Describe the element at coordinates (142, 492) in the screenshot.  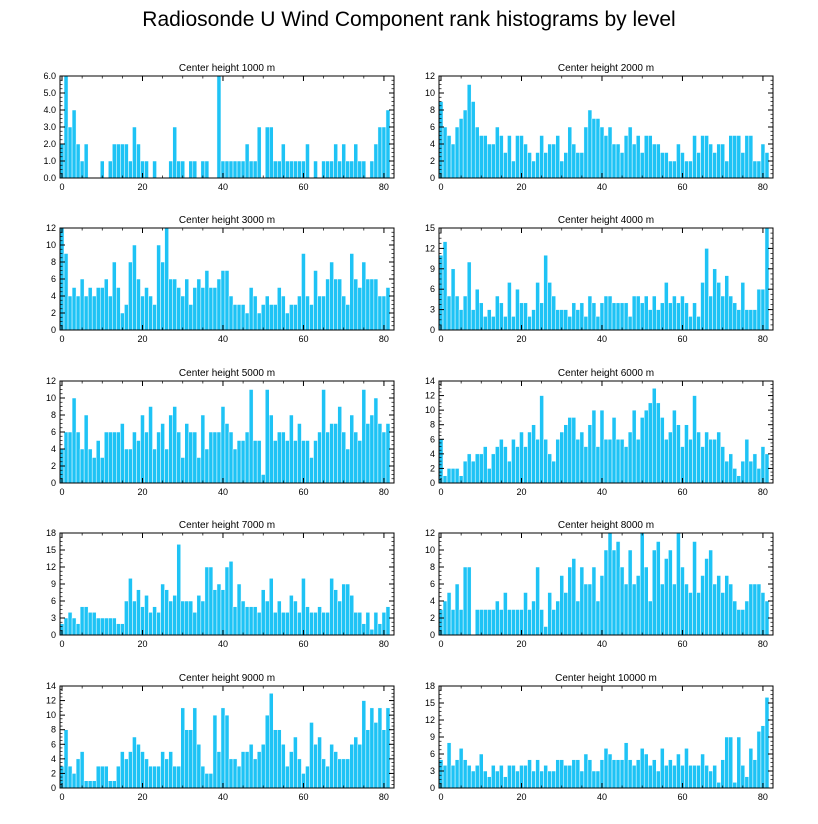
I see `x-tick-label: 20` at that location.